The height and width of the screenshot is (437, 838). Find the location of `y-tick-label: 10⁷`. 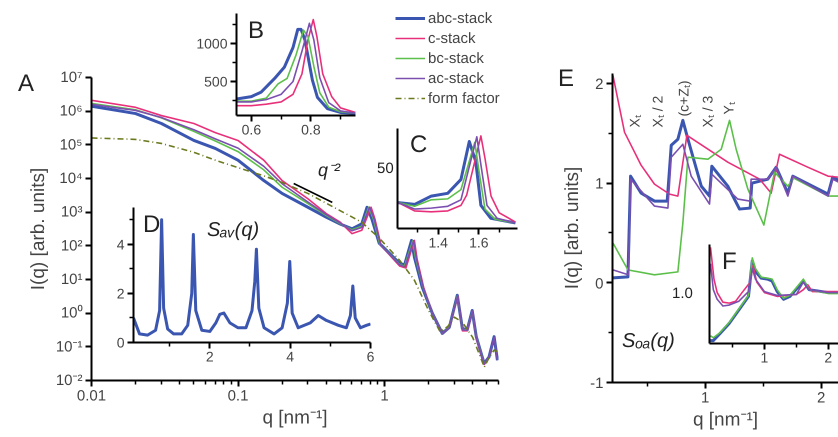

y-tick-label: 10⁷ is located at coordinates (71, 77).